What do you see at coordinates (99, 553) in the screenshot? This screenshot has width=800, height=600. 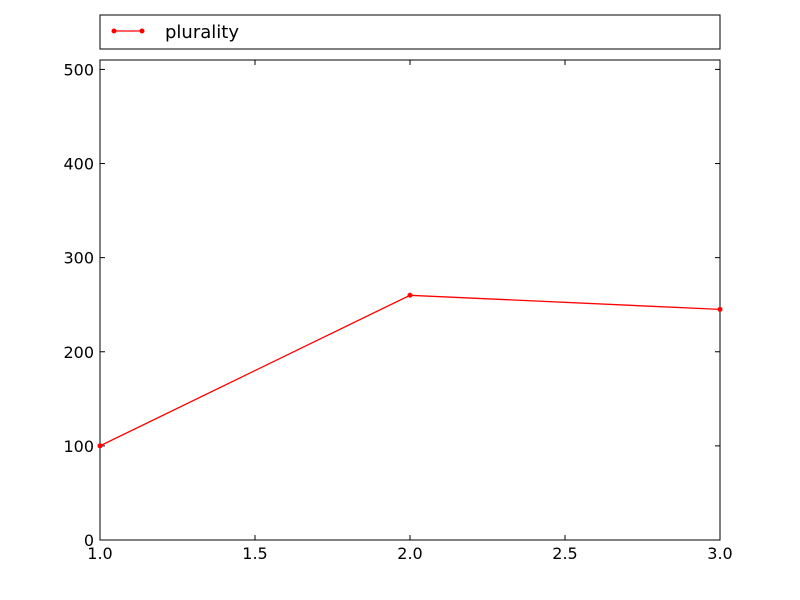 I see `x-tick-label: 1.0` at bounding box center [99, 553].